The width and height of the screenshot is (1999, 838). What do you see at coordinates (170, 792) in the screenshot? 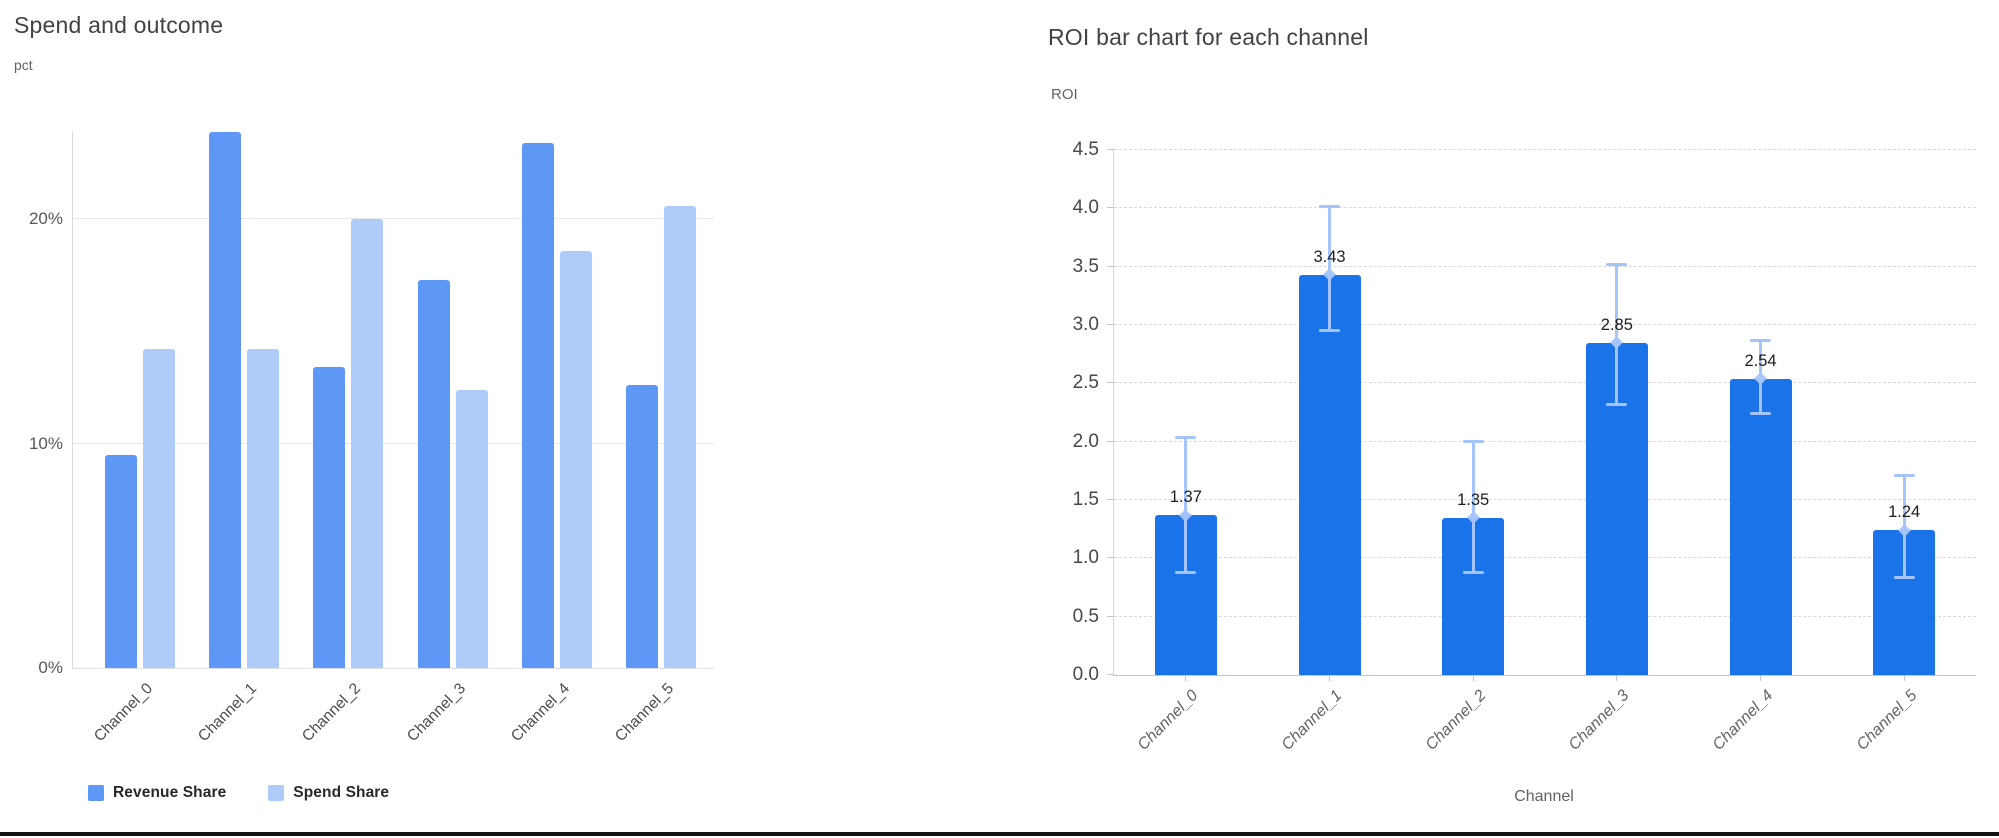
I see `legend-label: Revenue Share` at bounding box center [170, 792].